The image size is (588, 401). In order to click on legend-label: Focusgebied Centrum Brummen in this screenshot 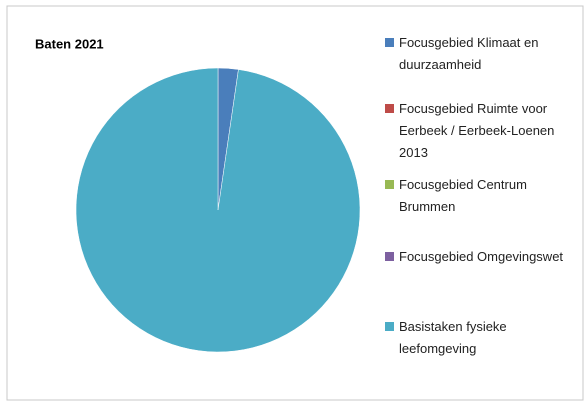, I will do `click(463, 195)`.